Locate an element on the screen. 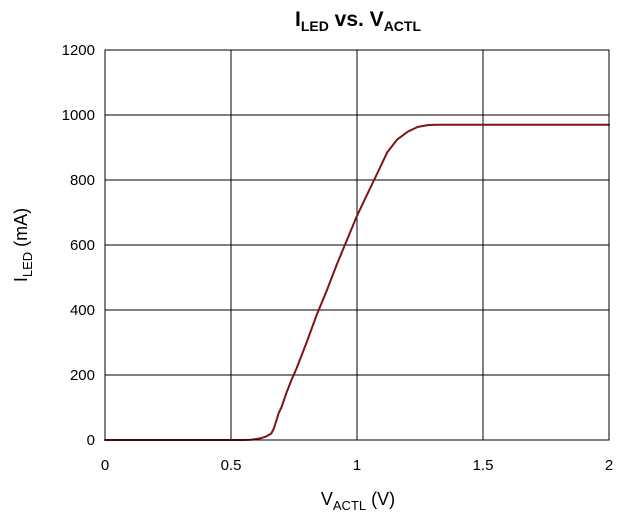  x-axis-label-subscript: ACTL is located at coordinates (349, 505).